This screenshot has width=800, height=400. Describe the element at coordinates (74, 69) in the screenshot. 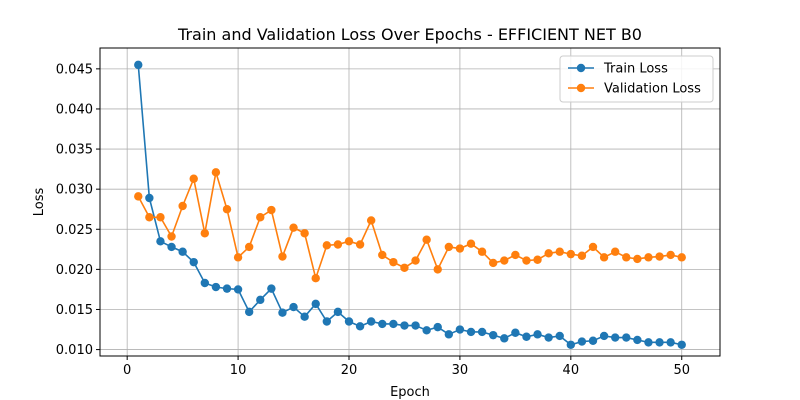

I see `y-tick-label: 0.045` at that location.